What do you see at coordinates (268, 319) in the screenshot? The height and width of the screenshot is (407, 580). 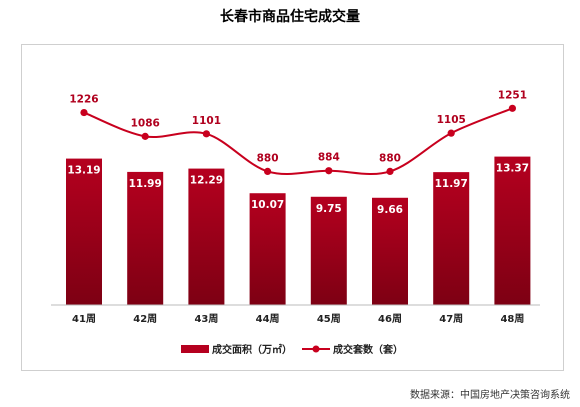 I see `category-label: 44周` at bounding box center [268, 319].